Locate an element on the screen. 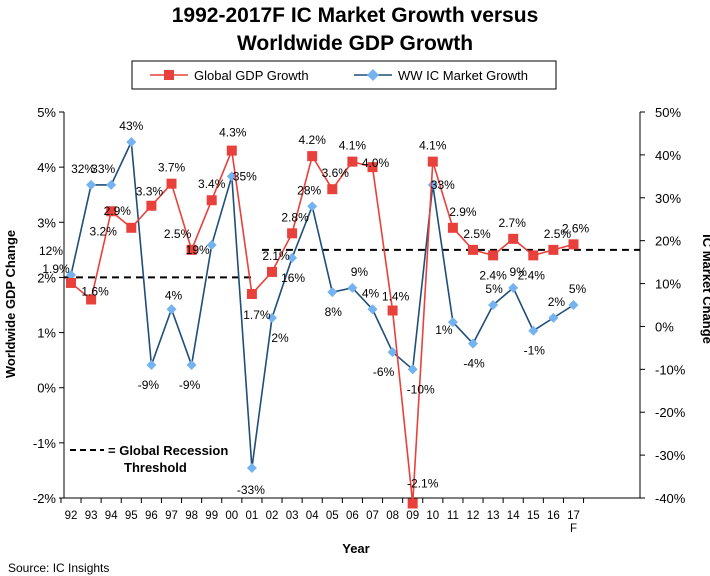  gdp-data-label: 1.4% is located at coordinates (396, 297).